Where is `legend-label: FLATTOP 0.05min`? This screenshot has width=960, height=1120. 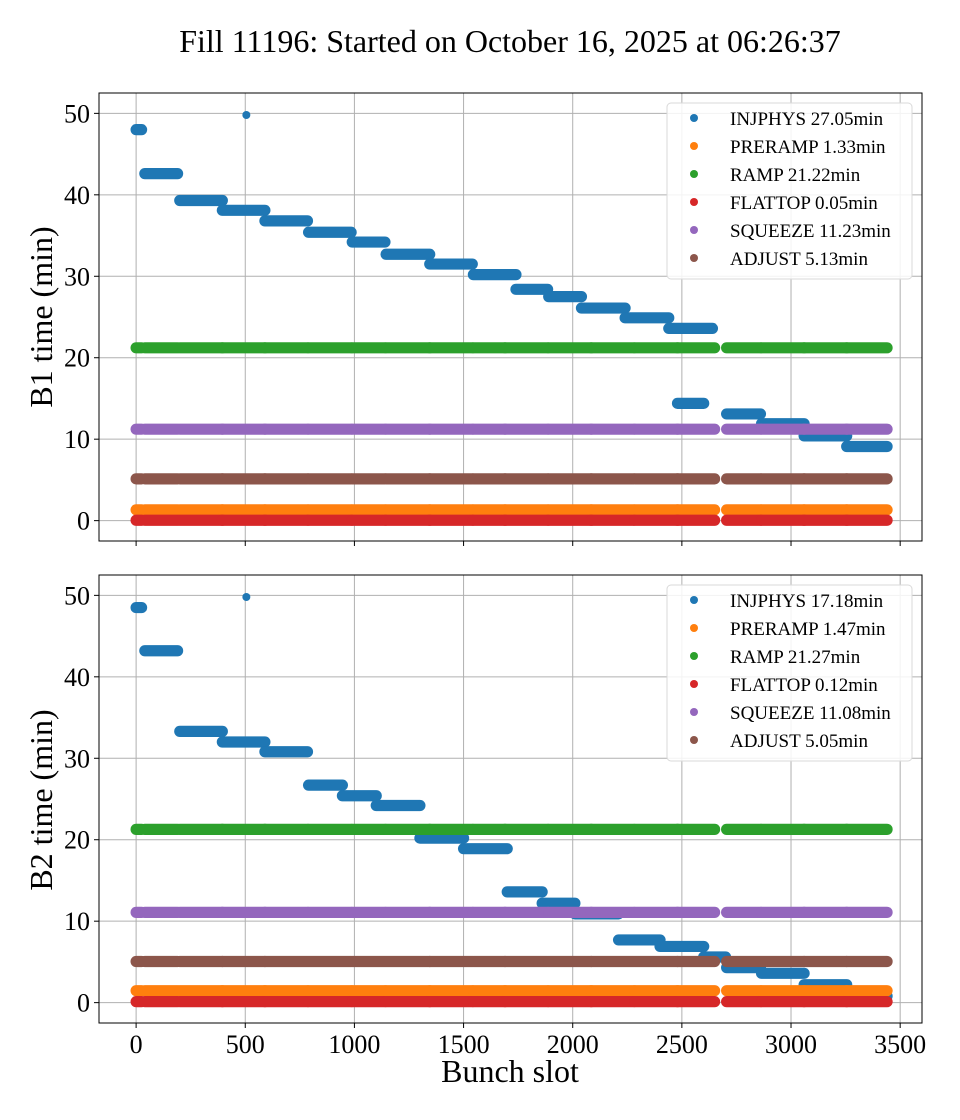 legend-label: FLATTOP 0.05min is located at coordinates (804, 203).